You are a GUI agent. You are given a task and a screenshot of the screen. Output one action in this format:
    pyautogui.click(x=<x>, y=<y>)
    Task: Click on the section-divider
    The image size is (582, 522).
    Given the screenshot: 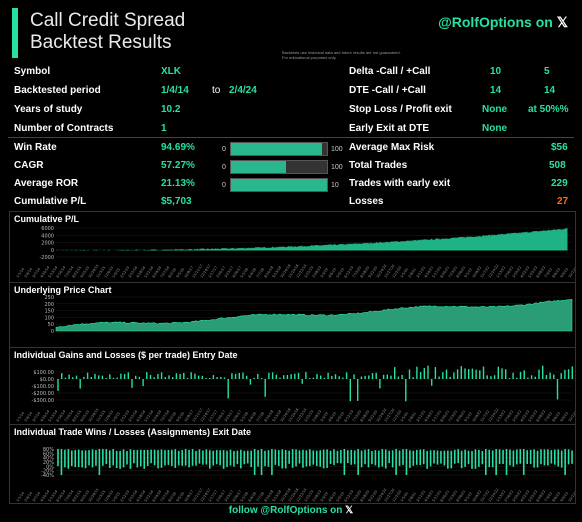 What is the action you would take?
    pyautogui.click(x=291, y=137)
    